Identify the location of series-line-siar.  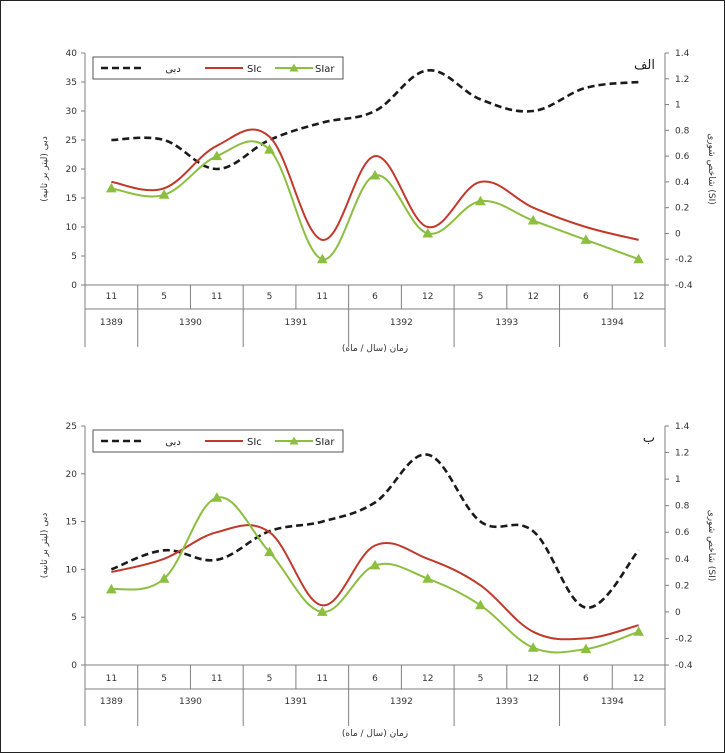
(375, 200).